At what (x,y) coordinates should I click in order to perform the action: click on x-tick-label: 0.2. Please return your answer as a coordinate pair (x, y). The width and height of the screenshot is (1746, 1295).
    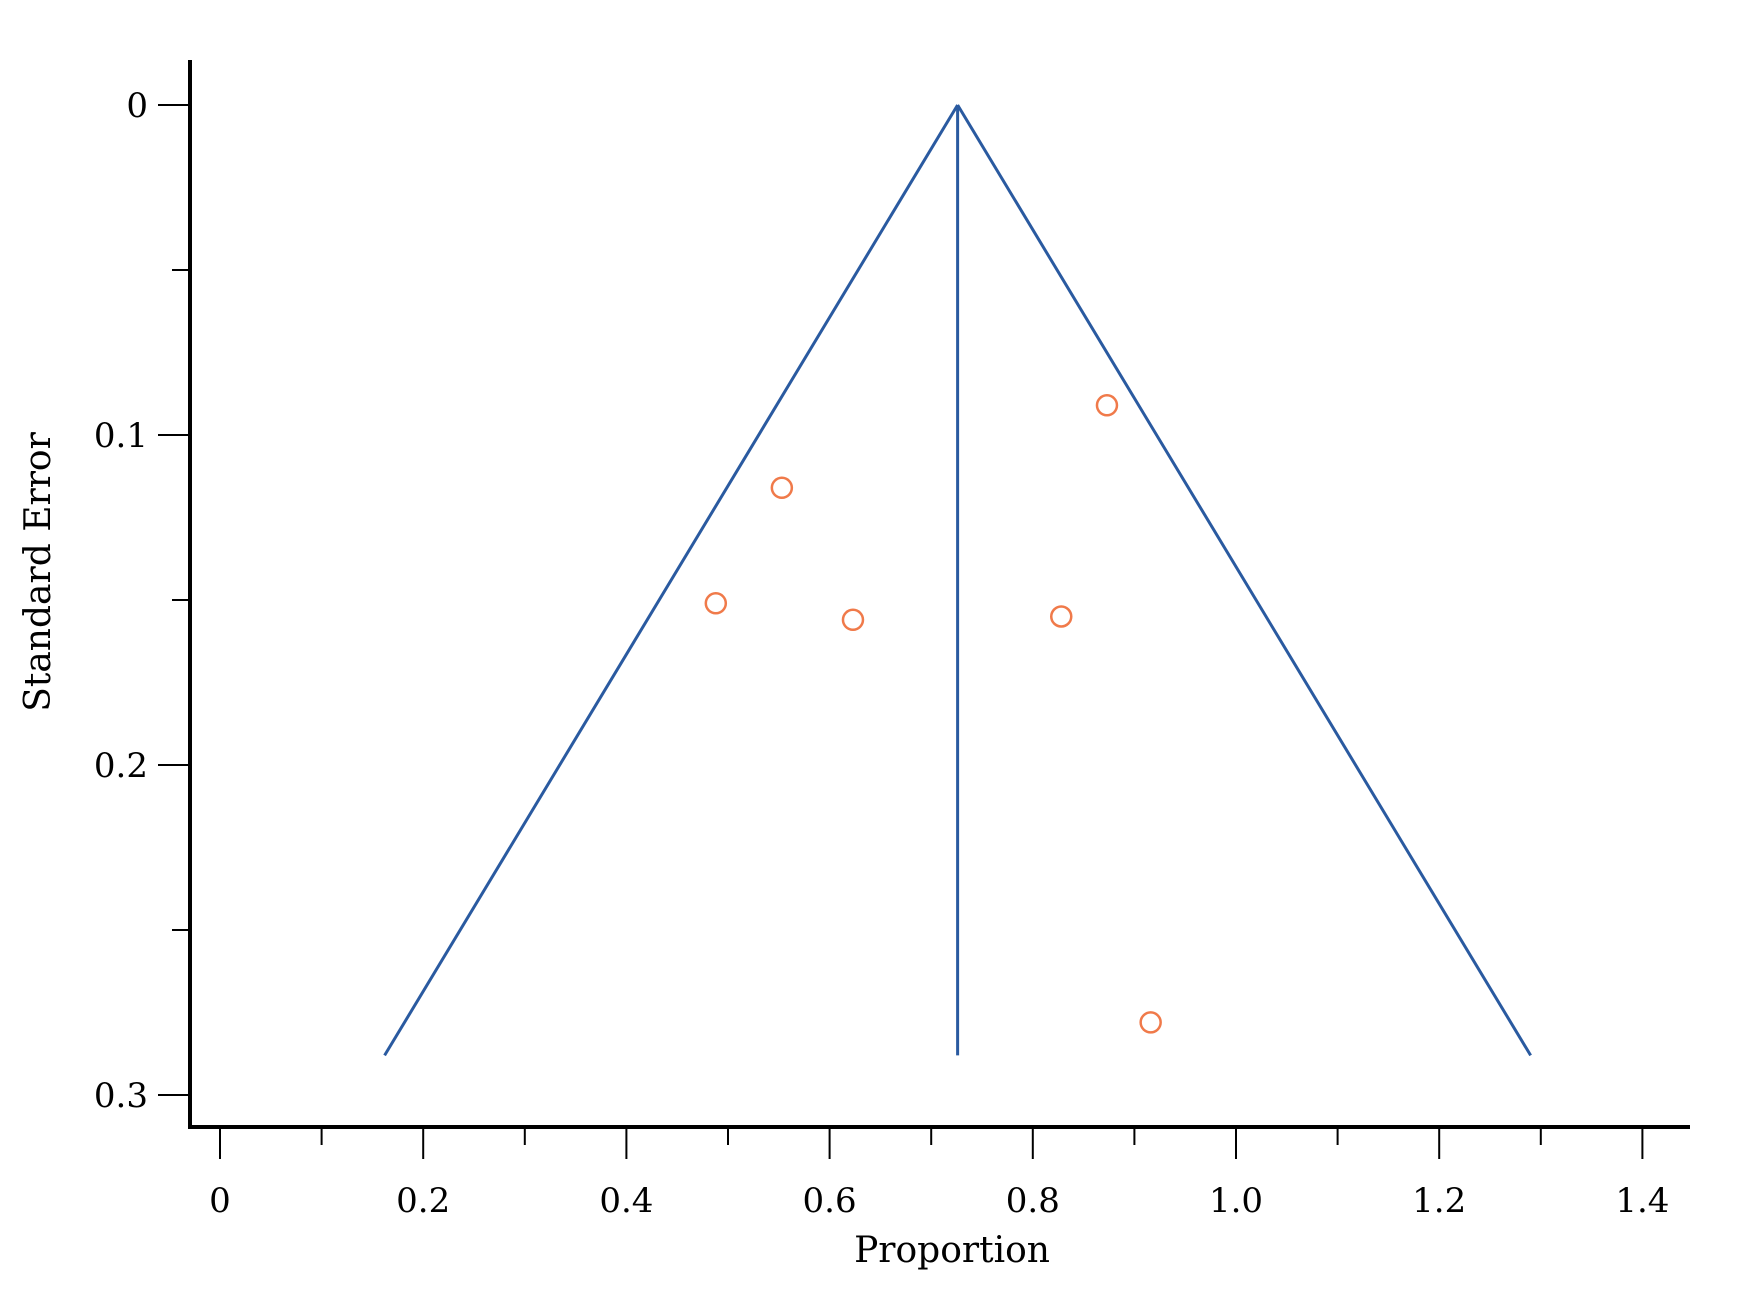
    Looking at the image, I should click on (423, 1201).